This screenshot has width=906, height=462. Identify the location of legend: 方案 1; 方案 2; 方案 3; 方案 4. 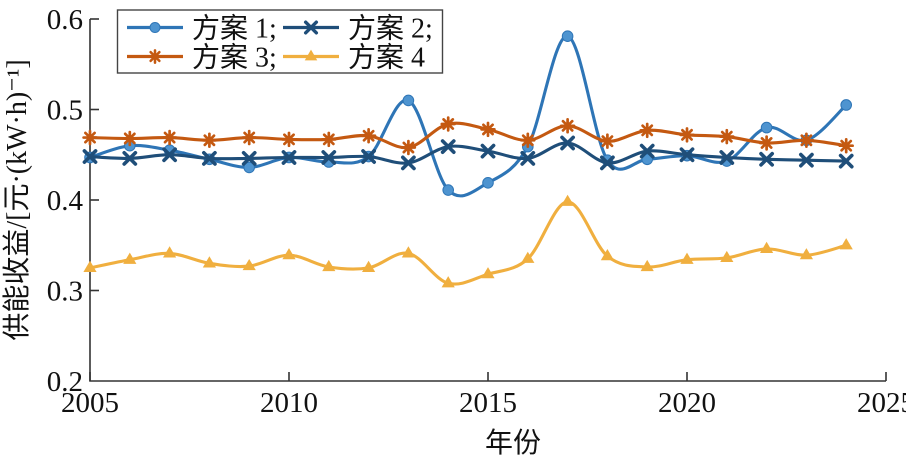
(280, 41).